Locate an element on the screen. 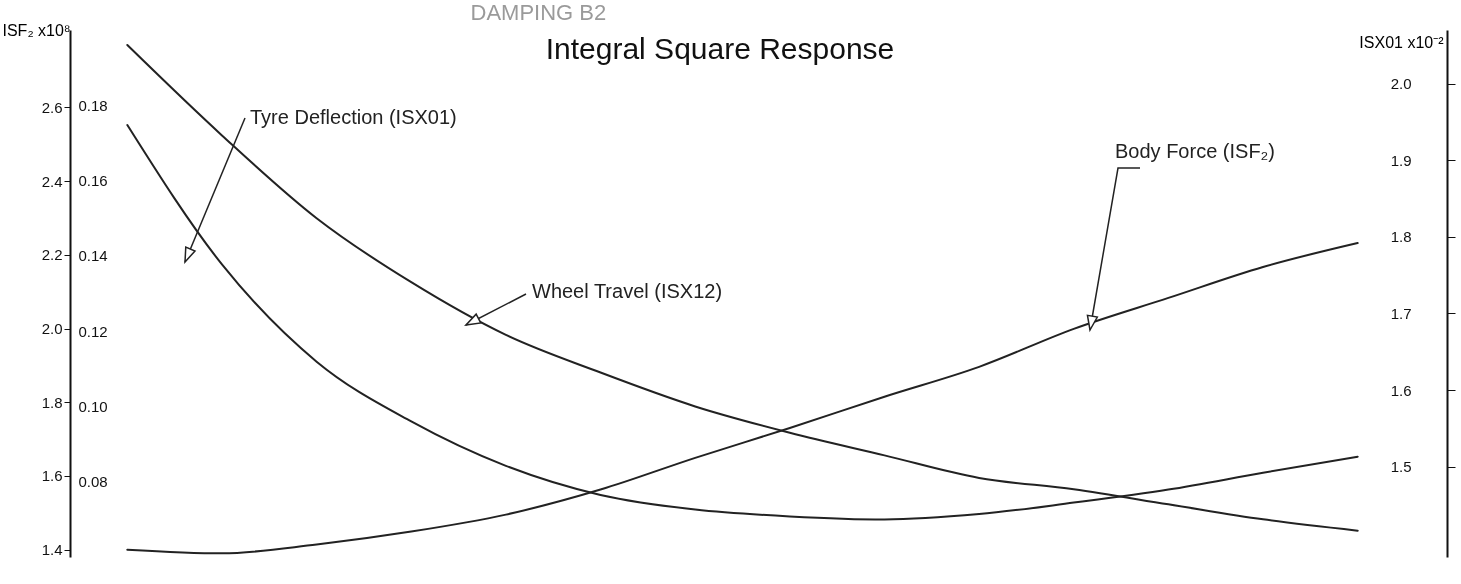  y-tick-label: 1.6 is located at coordinates (52, 476).